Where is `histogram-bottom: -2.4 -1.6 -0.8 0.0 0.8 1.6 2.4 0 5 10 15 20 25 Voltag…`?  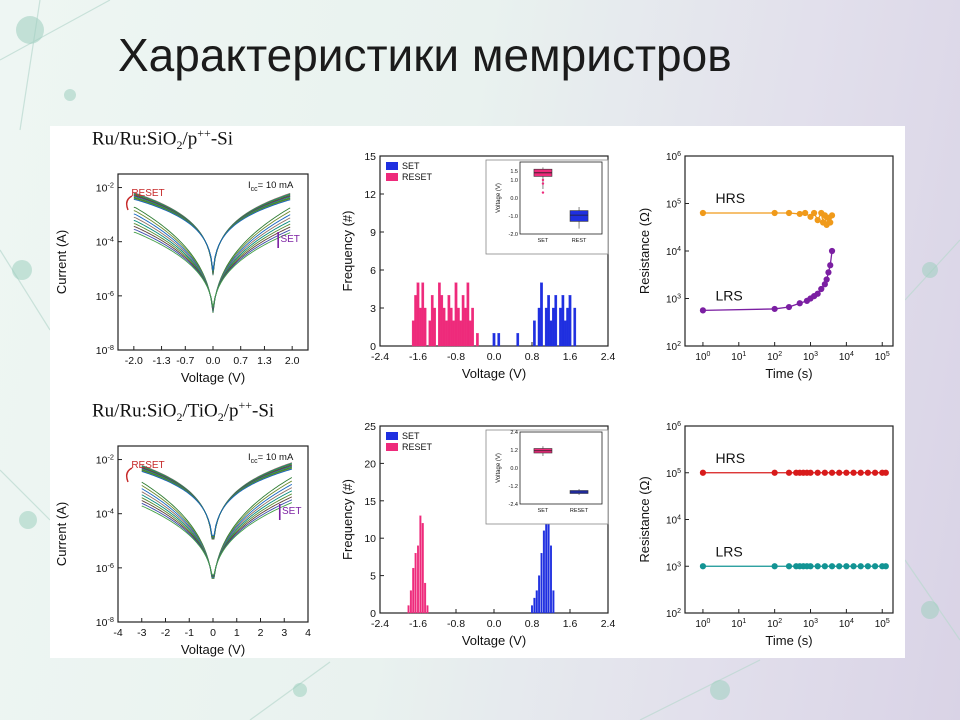 histogram-bottom: -2.4 -1.6 -0.8 0.0 0.8 1.6 2.4 0 5 10 15 20 25 Voltag… is located at coordinates (477, 537).